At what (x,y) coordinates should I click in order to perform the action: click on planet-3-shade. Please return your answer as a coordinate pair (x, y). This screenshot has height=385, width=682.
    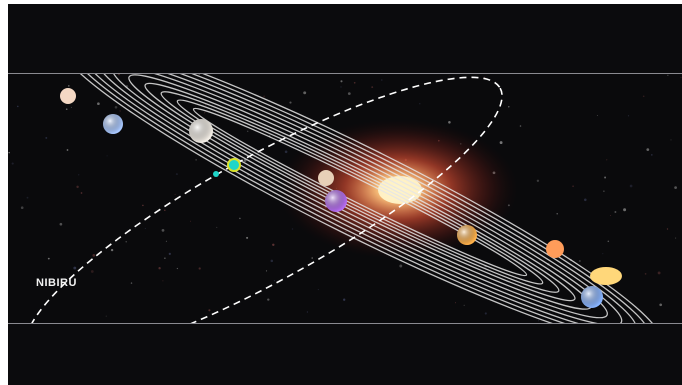
    Looking at the image, I should click on (201, 131).